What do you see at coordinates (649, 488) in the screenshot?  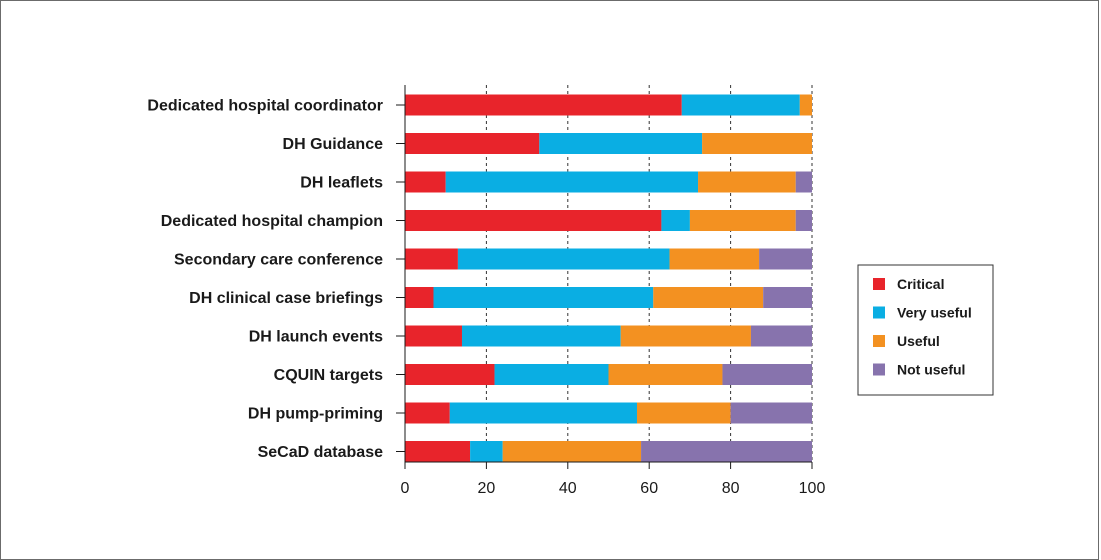 I see `x-tick-label-60: 60` at bounding box center [649, 488].